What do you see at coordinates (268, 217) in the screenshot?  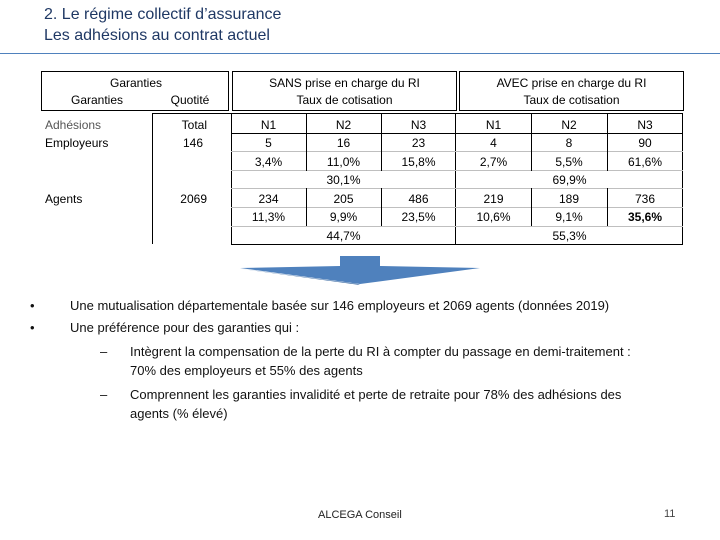 I see `ag-pct-sans-n1: 11,3%` at bounding box center [268, 217].